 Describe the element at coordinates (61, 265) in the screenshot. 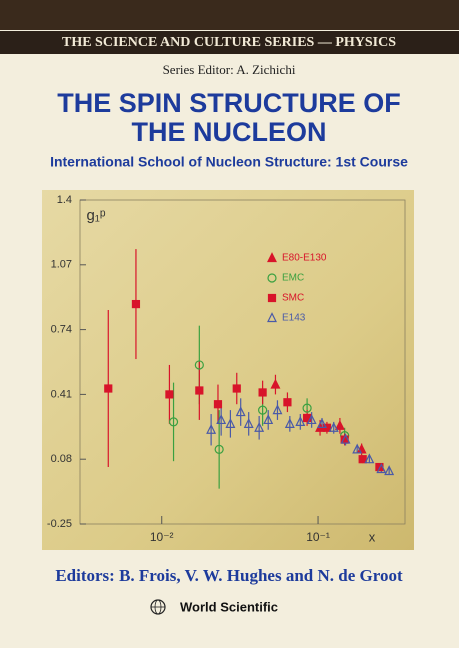

I see `y-tick-label: 1.07` at that location.